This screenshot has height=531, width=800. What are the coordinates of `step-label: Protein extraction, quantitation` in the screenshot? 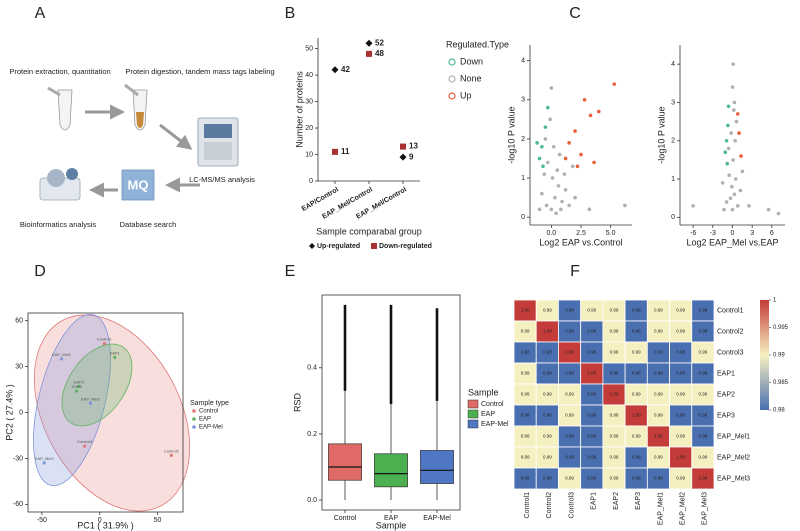 It's located at (59, 71).